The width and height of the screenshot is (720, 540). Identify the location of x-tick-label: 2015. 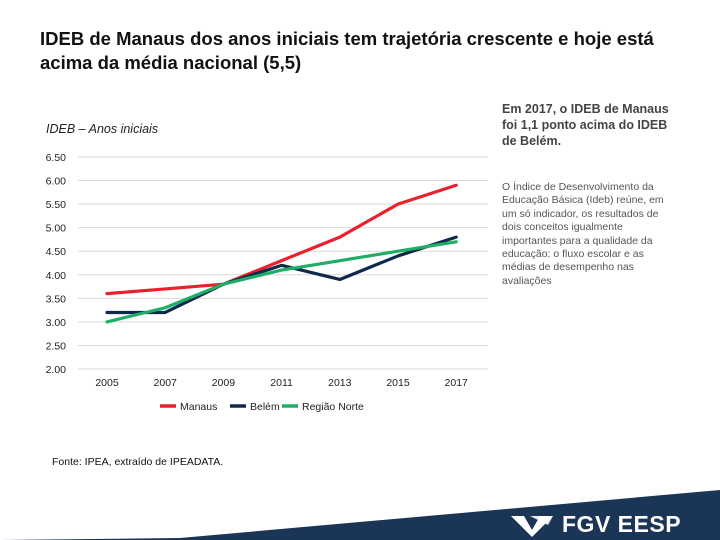
(398, 383).